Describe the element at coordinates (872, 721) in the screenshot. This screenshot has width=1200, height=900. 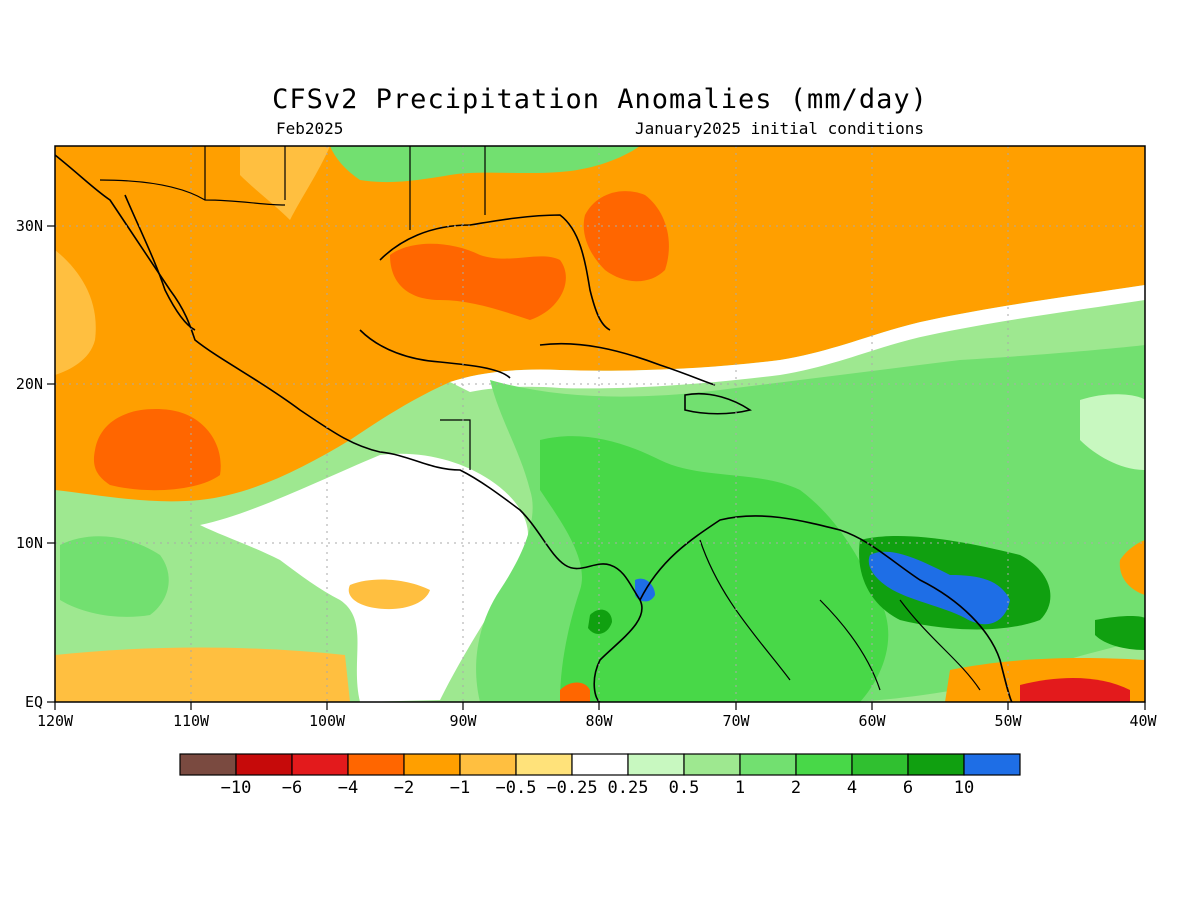
I see `lon-label: 60W` at that location.